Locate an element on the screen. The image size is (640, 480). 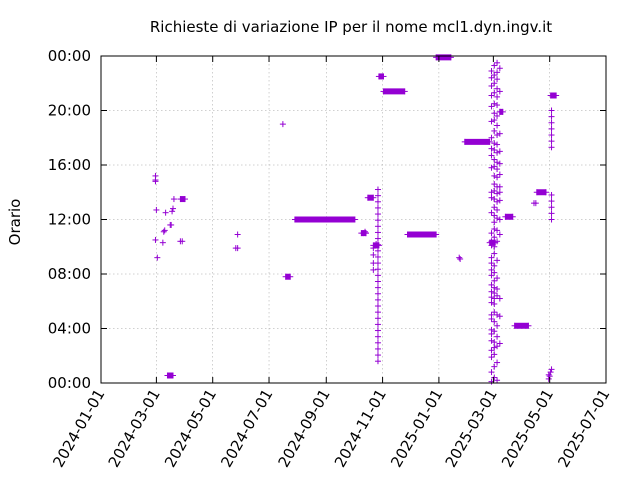
y-tick-label: 04:00 is located at coordinates (69, 329).